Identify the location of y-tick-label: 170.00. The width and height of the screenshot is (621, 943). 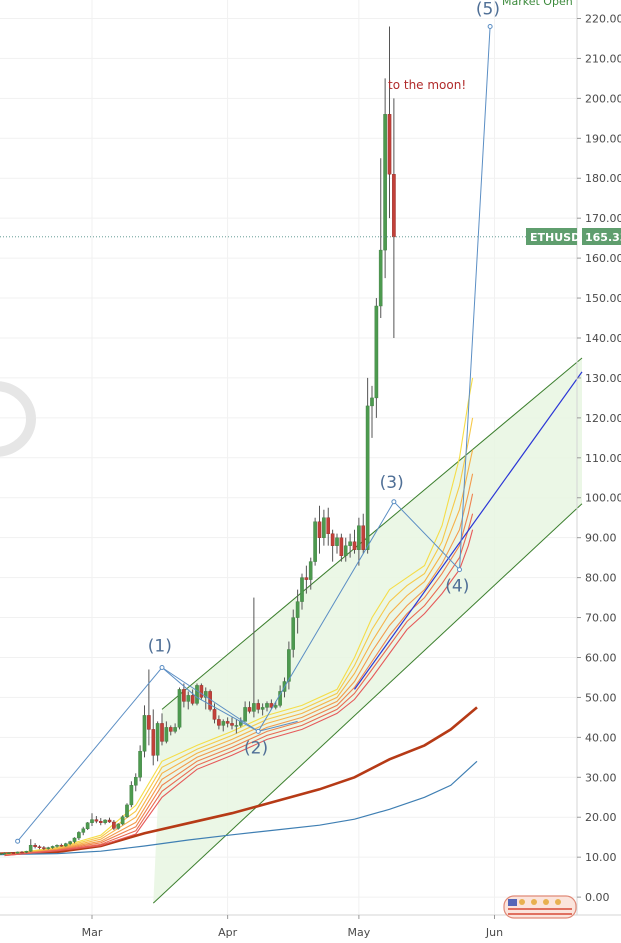
(603, 218).